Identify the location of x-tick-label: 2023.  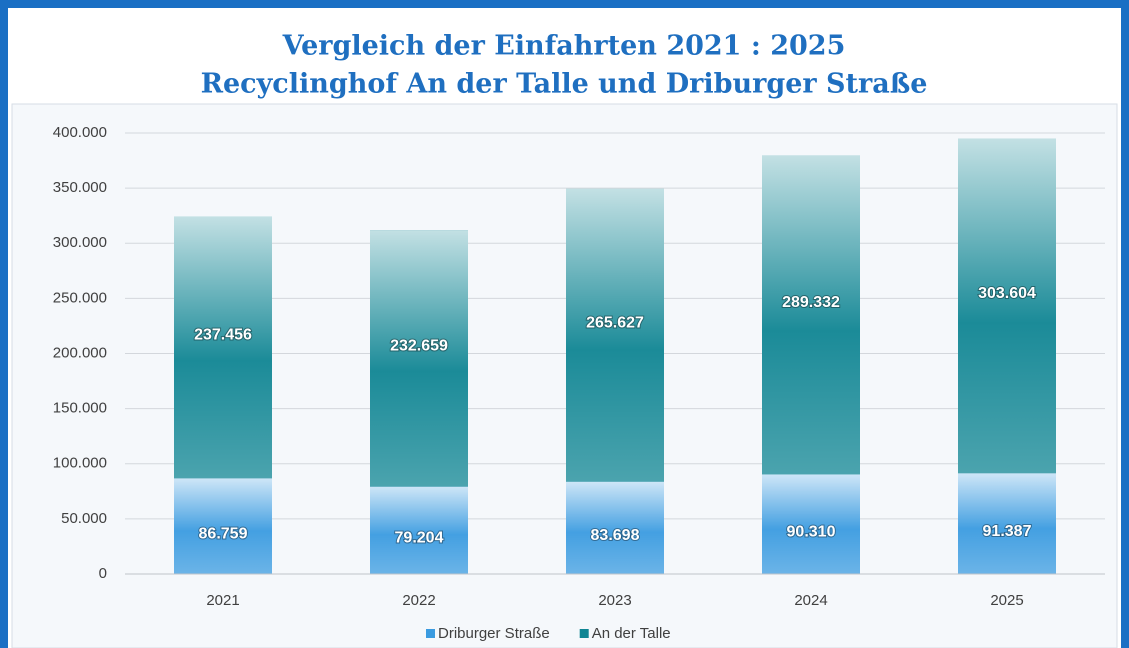
(614, 600).